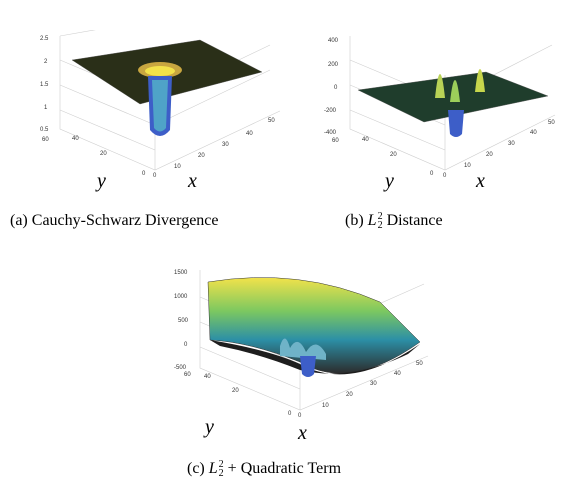  I want to click on x-axis-label-c: x, so click(302, 433).